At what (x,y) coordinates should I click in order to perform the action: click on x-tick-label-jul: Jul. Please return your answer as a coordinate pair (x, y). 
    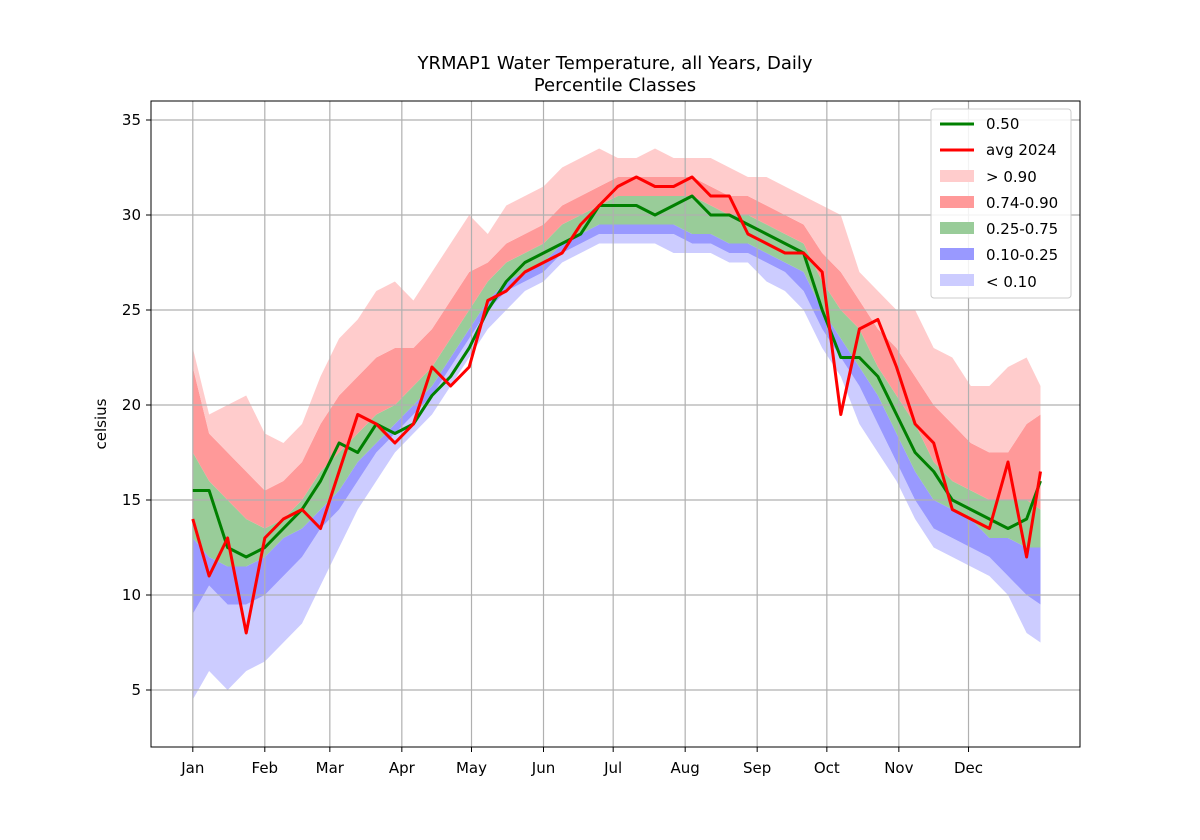
    Looking at the image, I should click on (612, 768).